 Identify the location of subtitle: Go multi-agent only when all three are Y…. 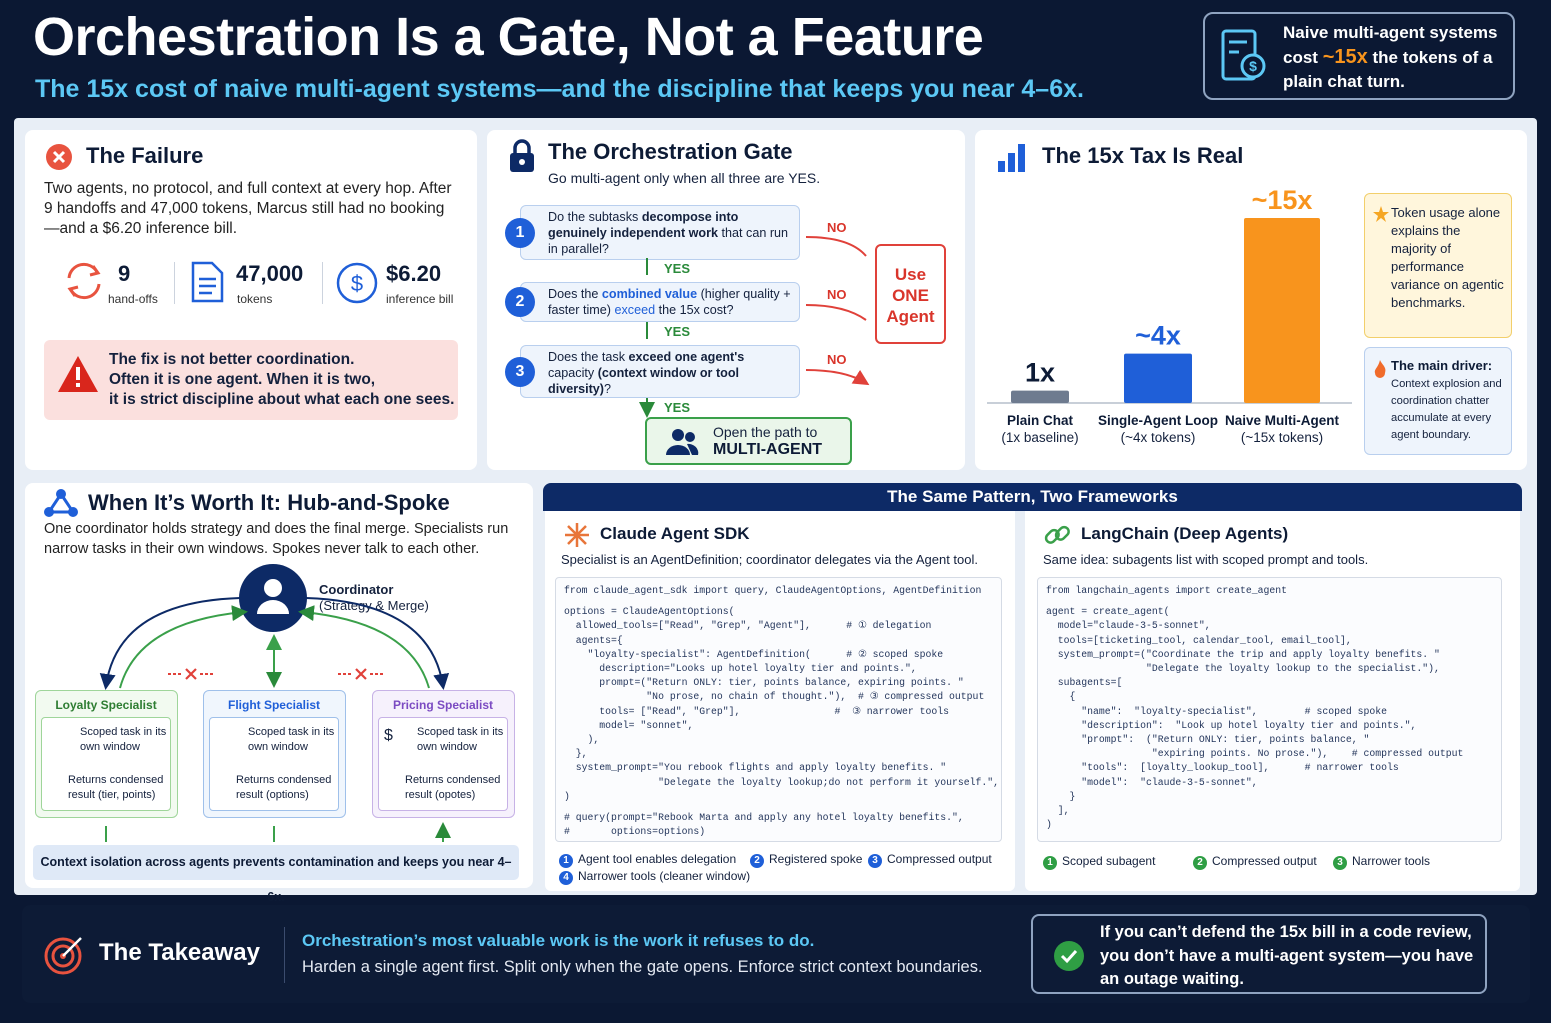
(684, 178).